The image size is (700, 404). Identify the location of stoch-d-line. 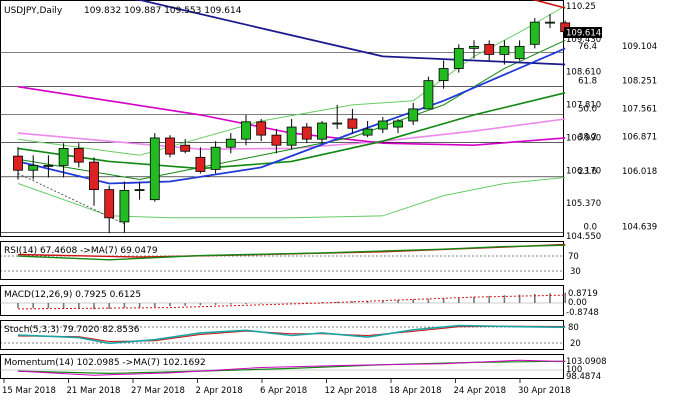
(291, 334).